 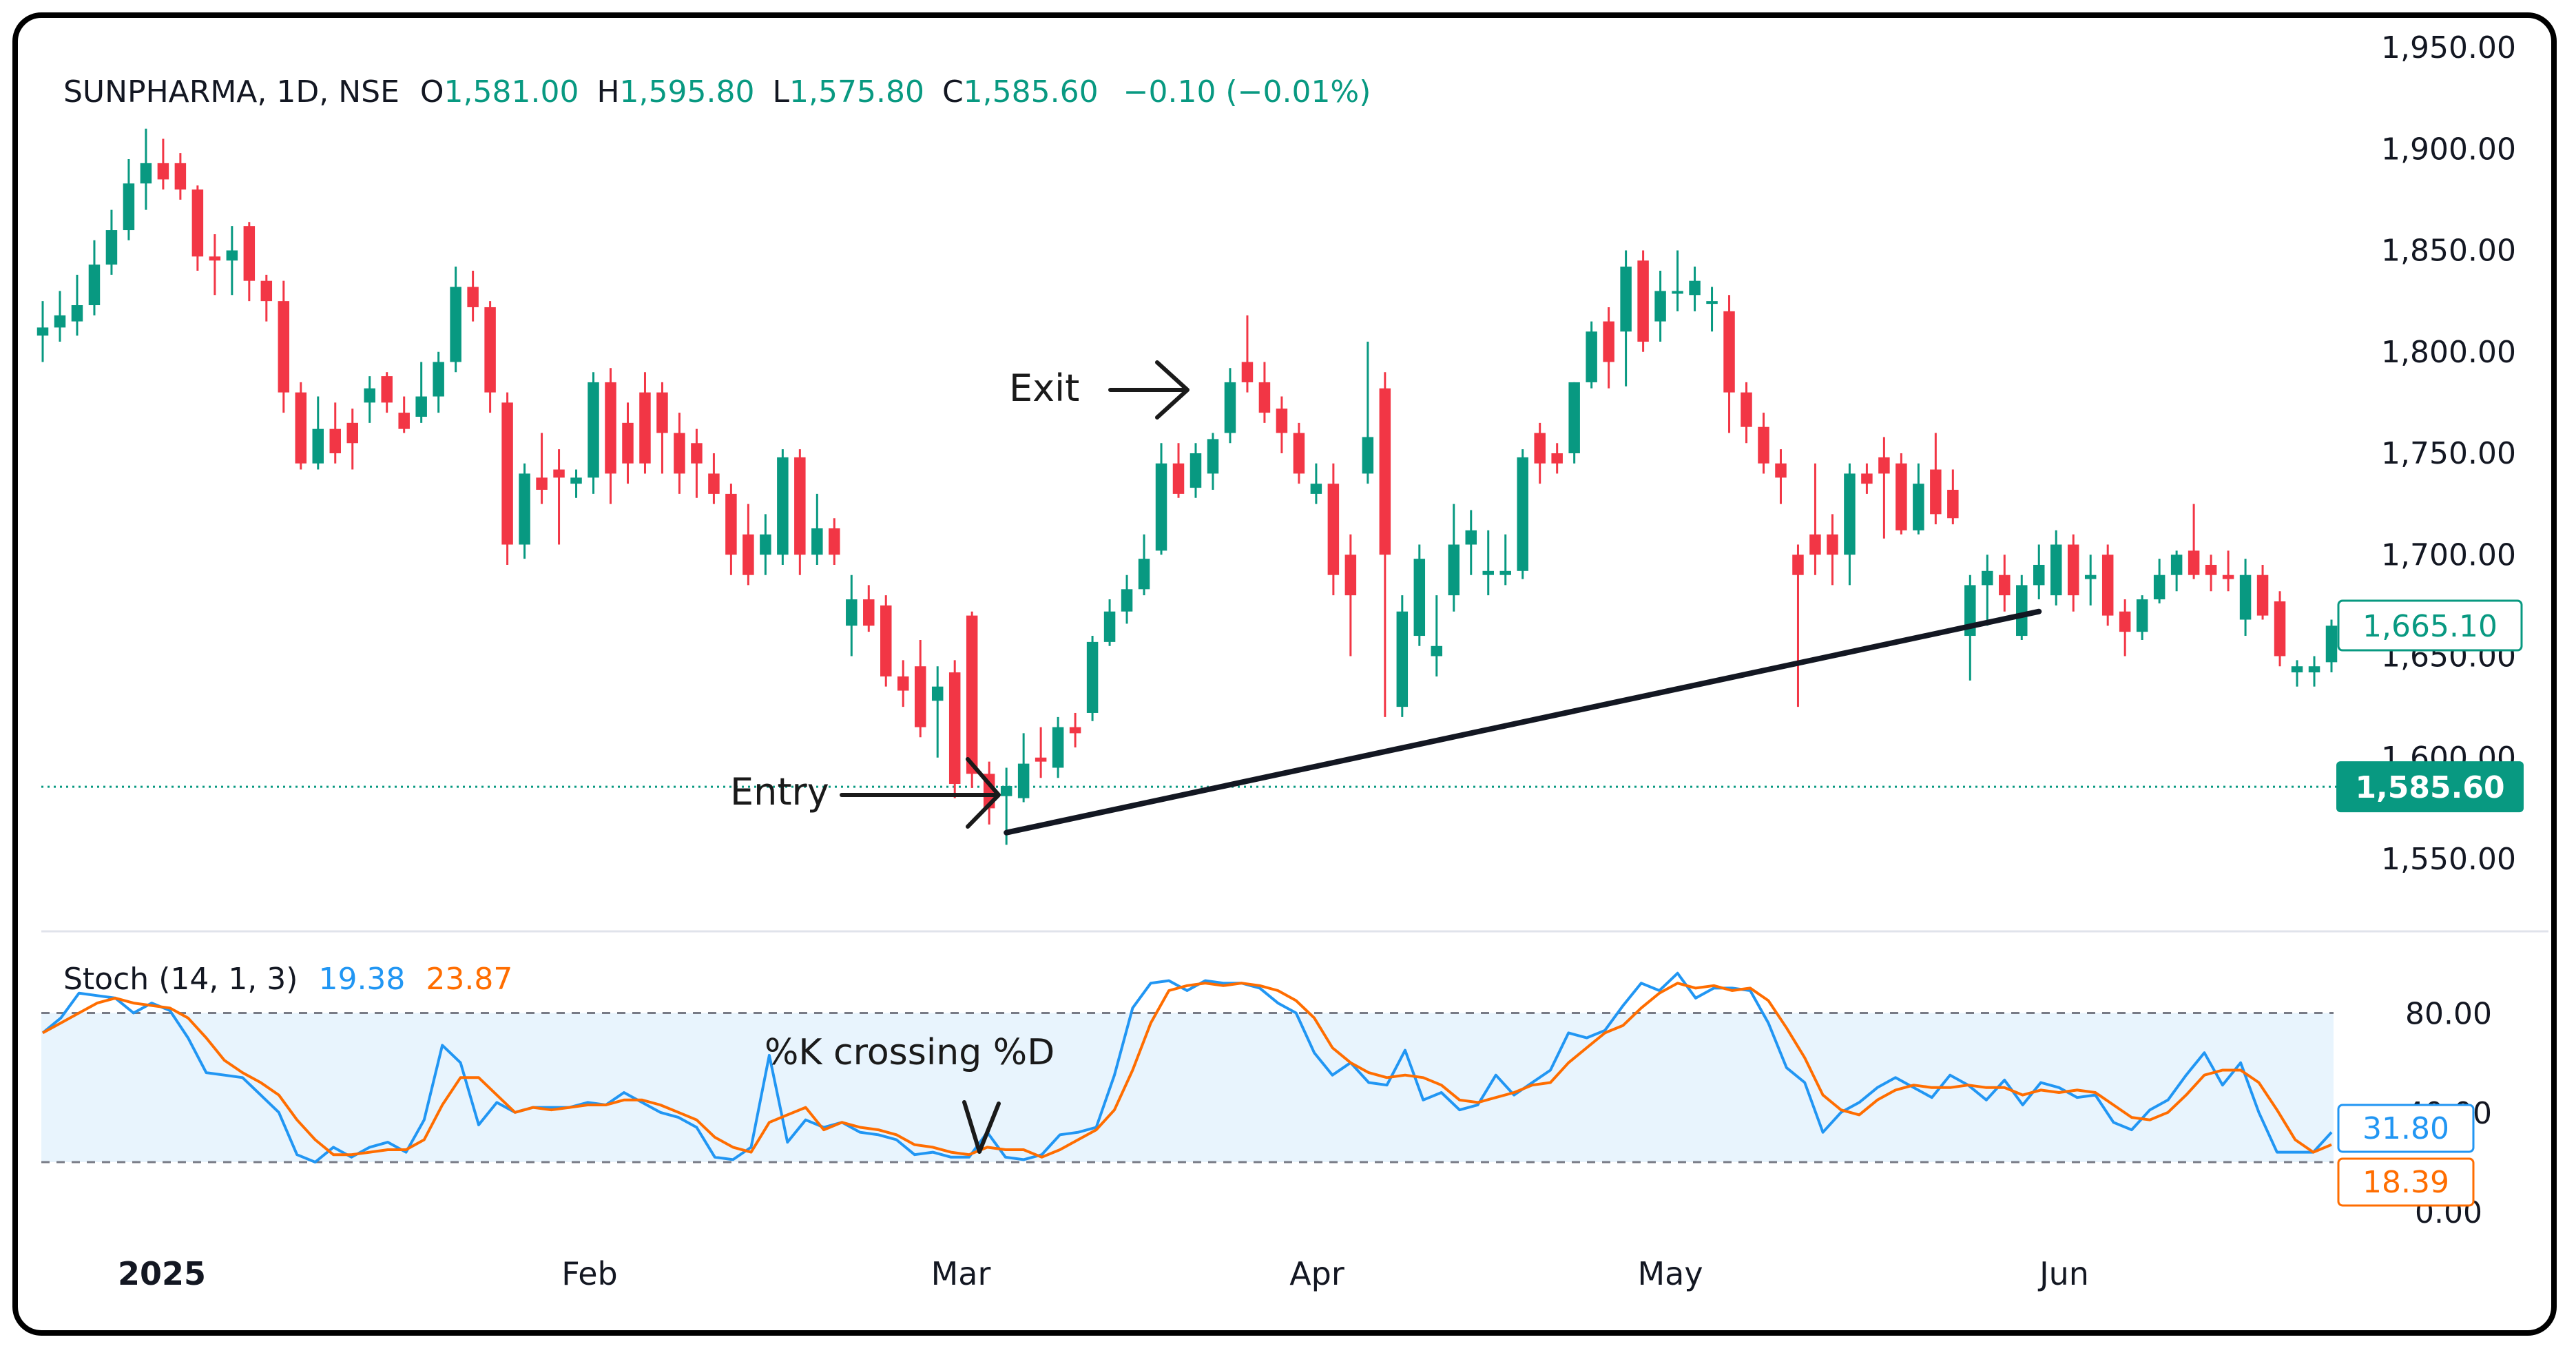 I want to click on time-axis: 2025 Feb Mar Apr May Jun, so click(x=1103, y=1274).